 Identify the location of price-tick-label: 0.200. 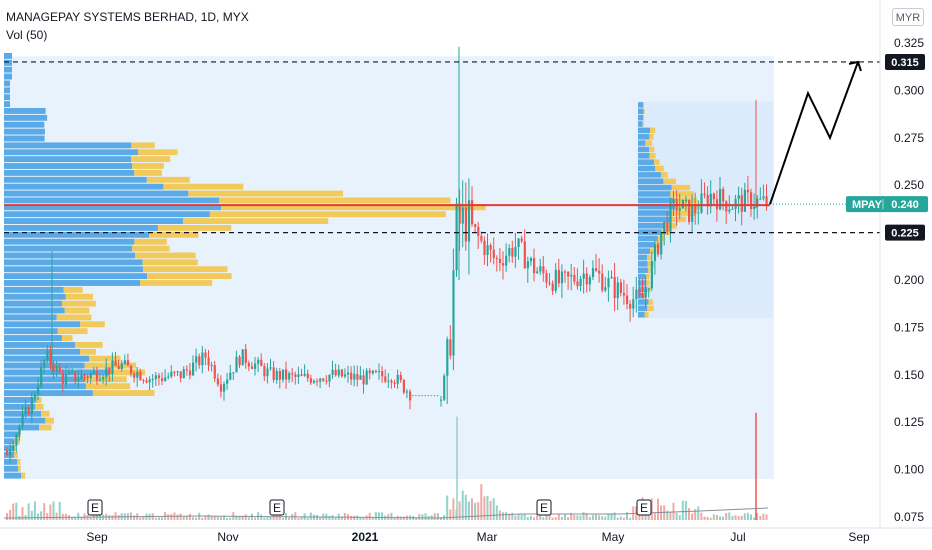
(909, 280).